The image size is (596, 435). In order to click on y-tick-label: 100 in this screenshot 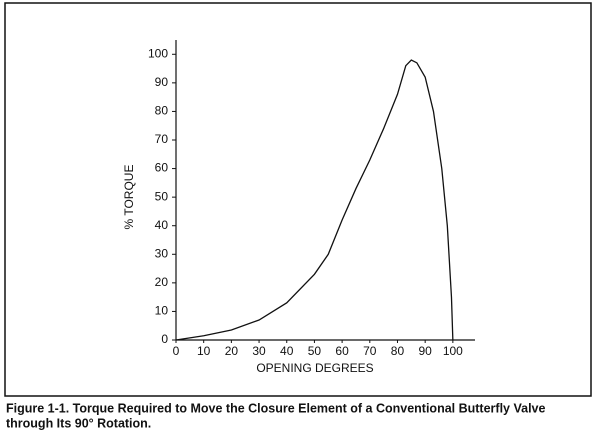, I will do `click(158, 53)`.